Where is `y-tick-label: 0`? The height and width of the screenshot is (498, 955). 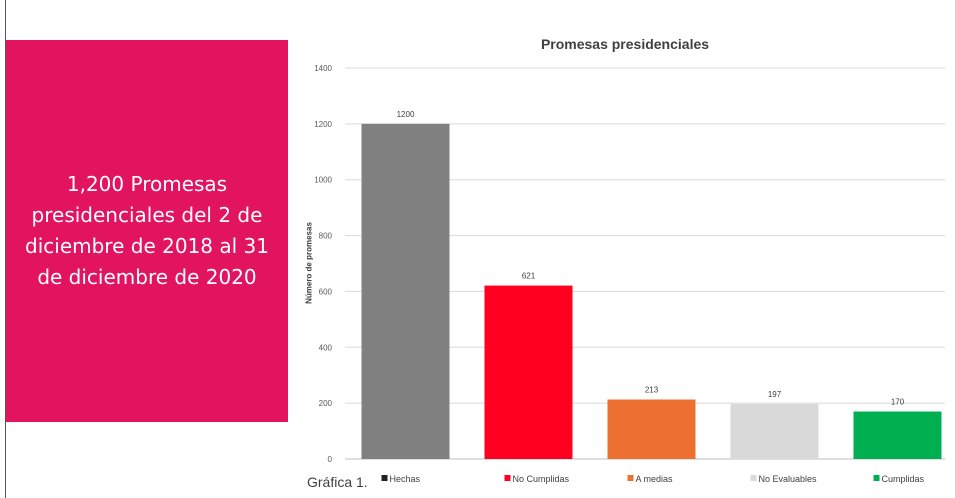 y-tick-label: 0 is located at coordinates (330, 459).